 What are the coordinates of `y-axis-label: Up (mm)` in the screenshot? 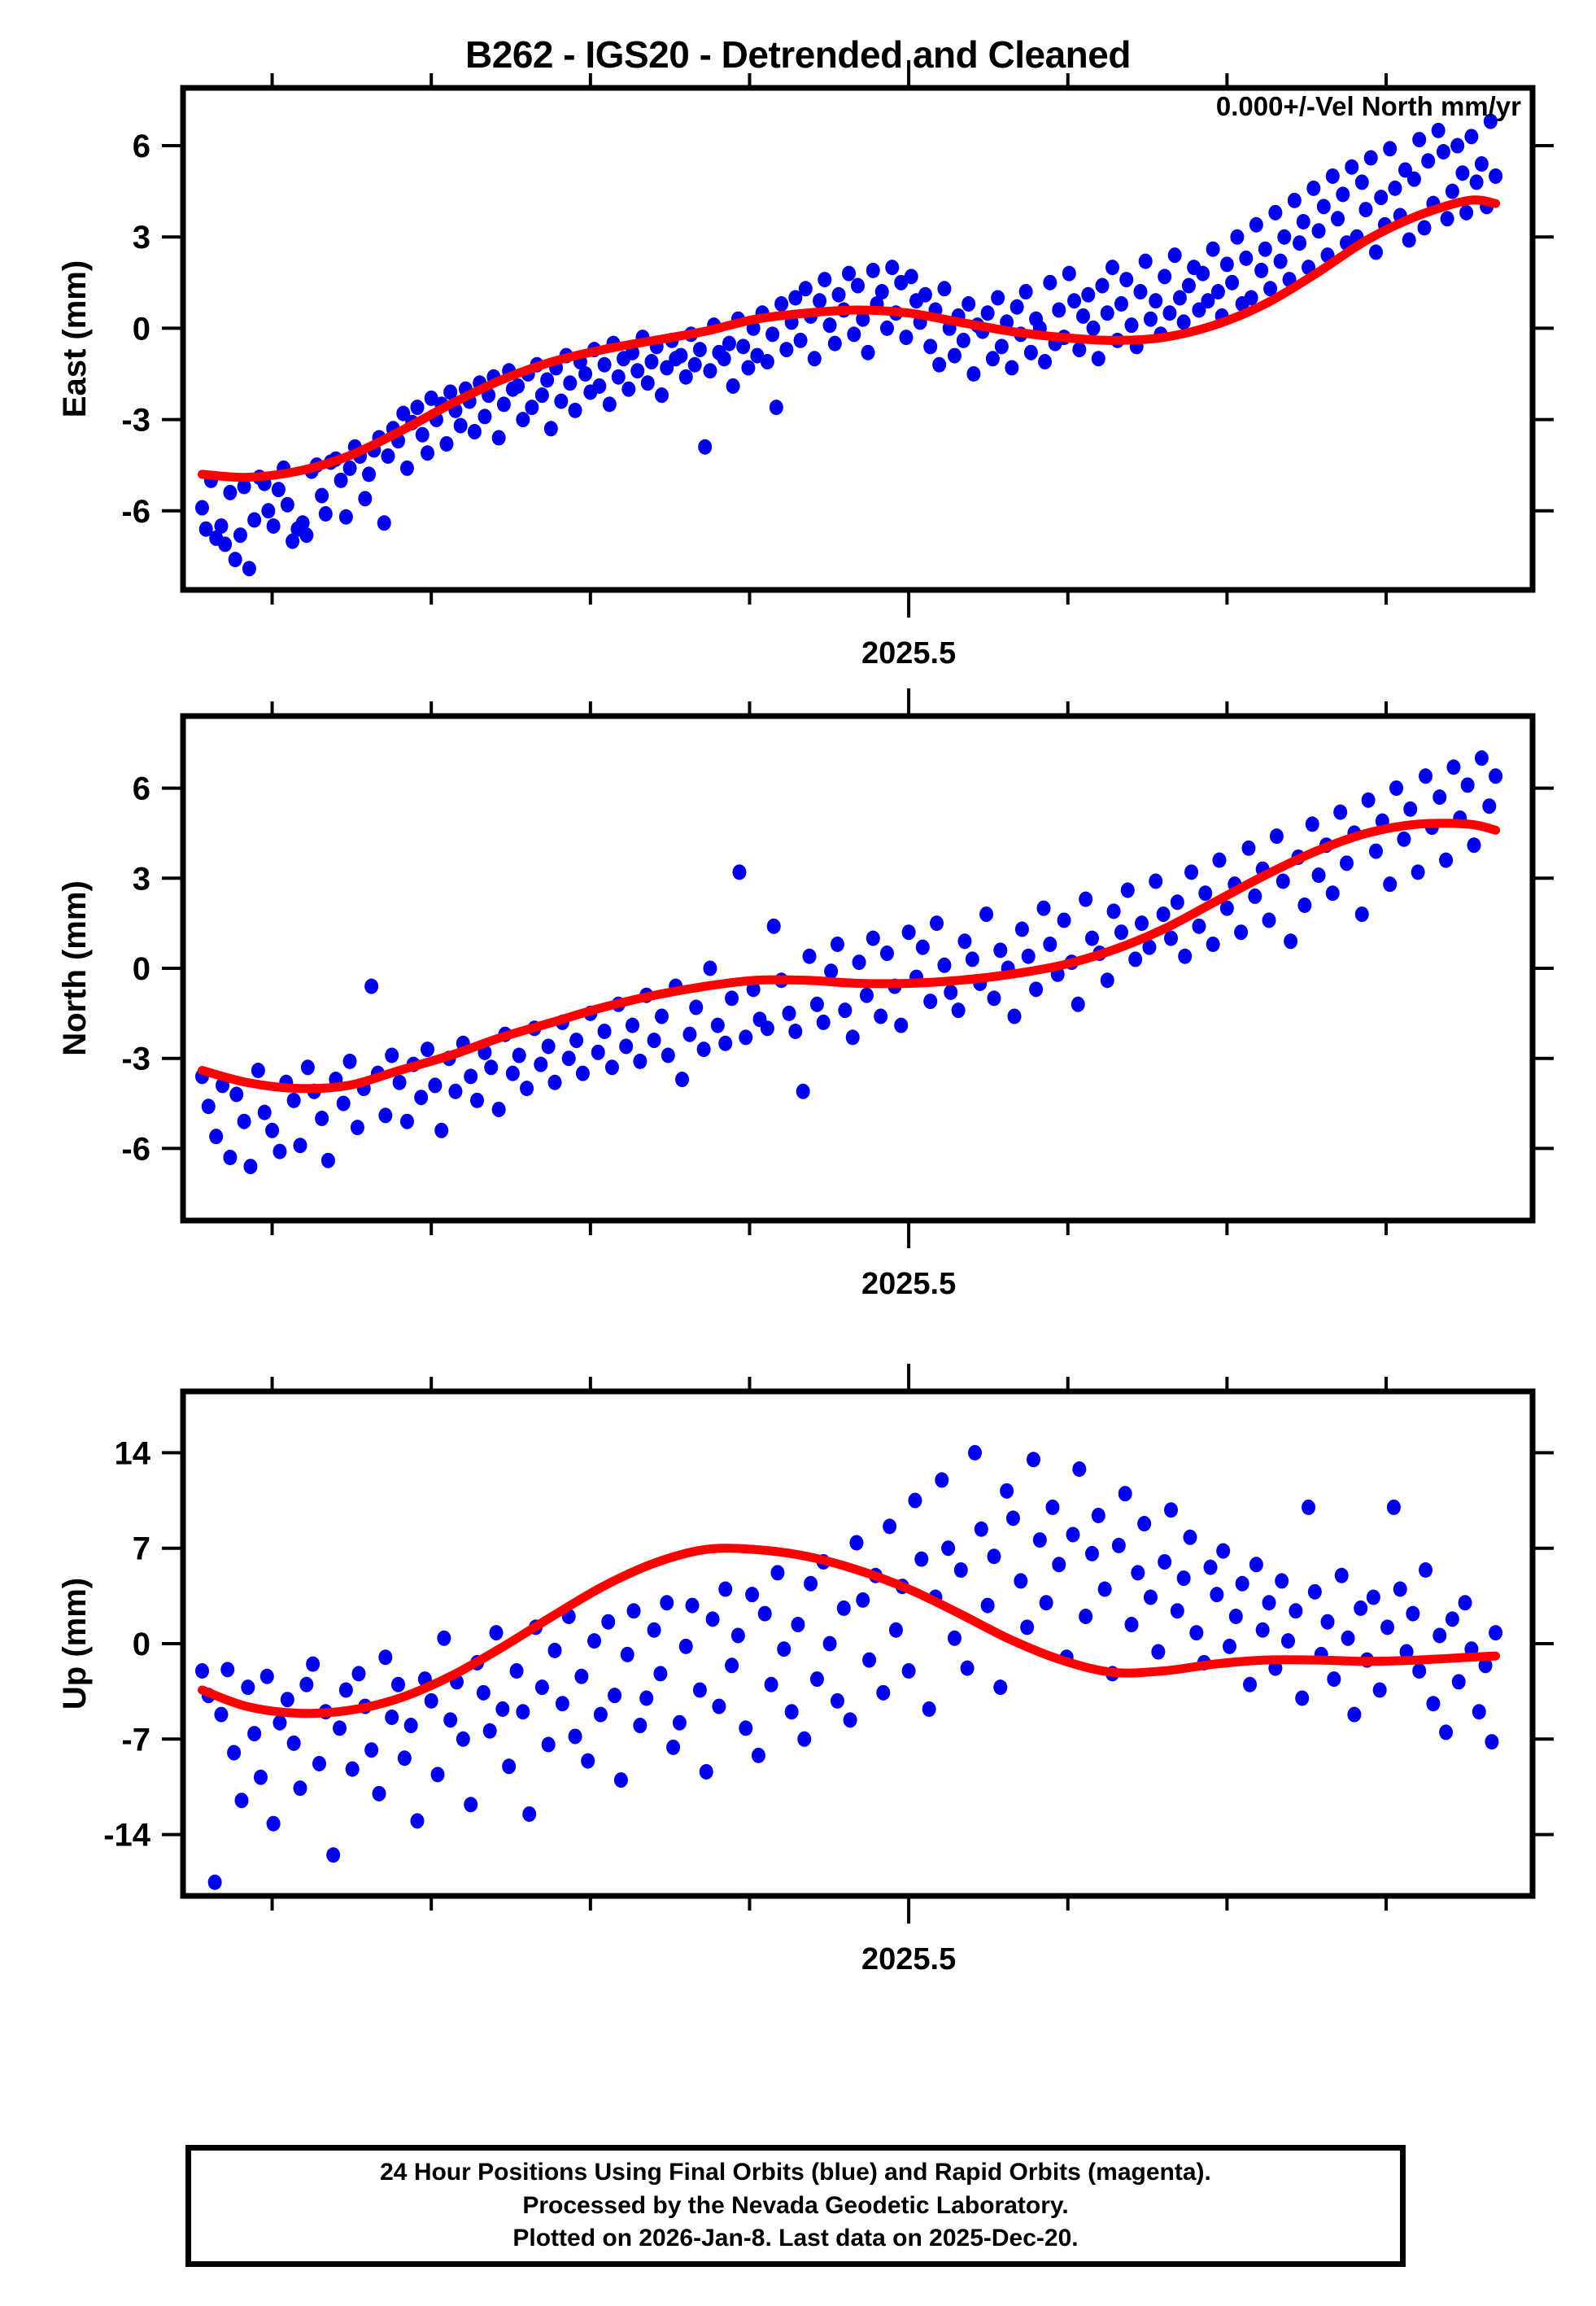 It's located at (75, 1644).